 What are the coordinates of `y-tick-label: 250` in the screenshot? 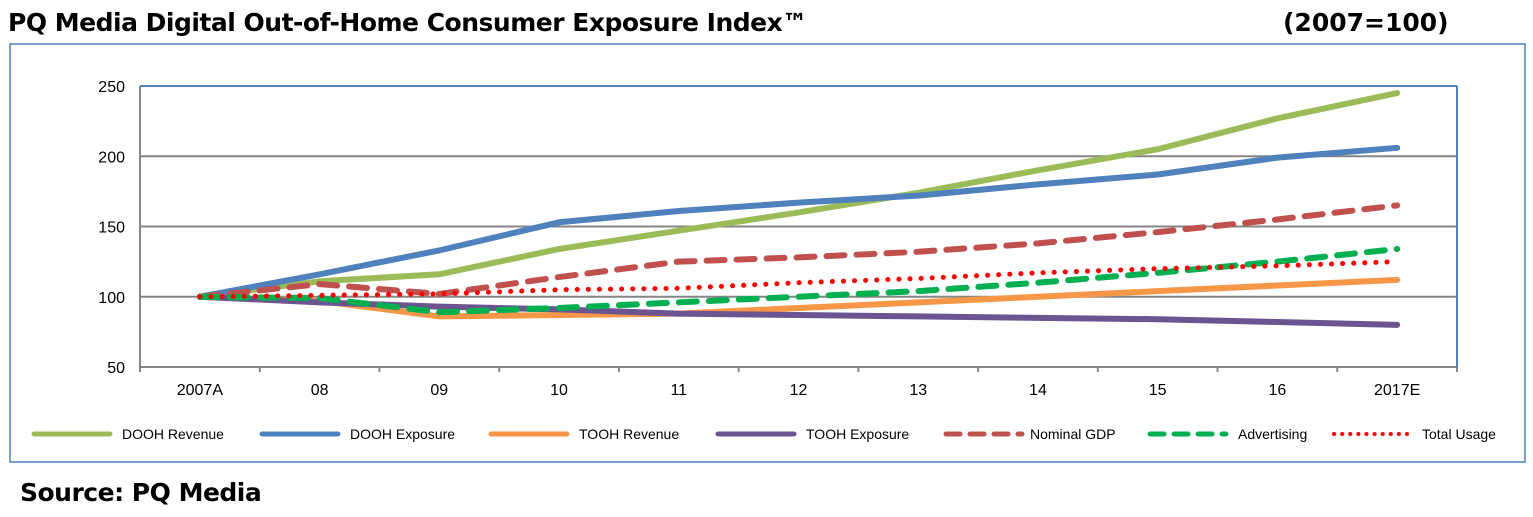 It's located at (111, 87).